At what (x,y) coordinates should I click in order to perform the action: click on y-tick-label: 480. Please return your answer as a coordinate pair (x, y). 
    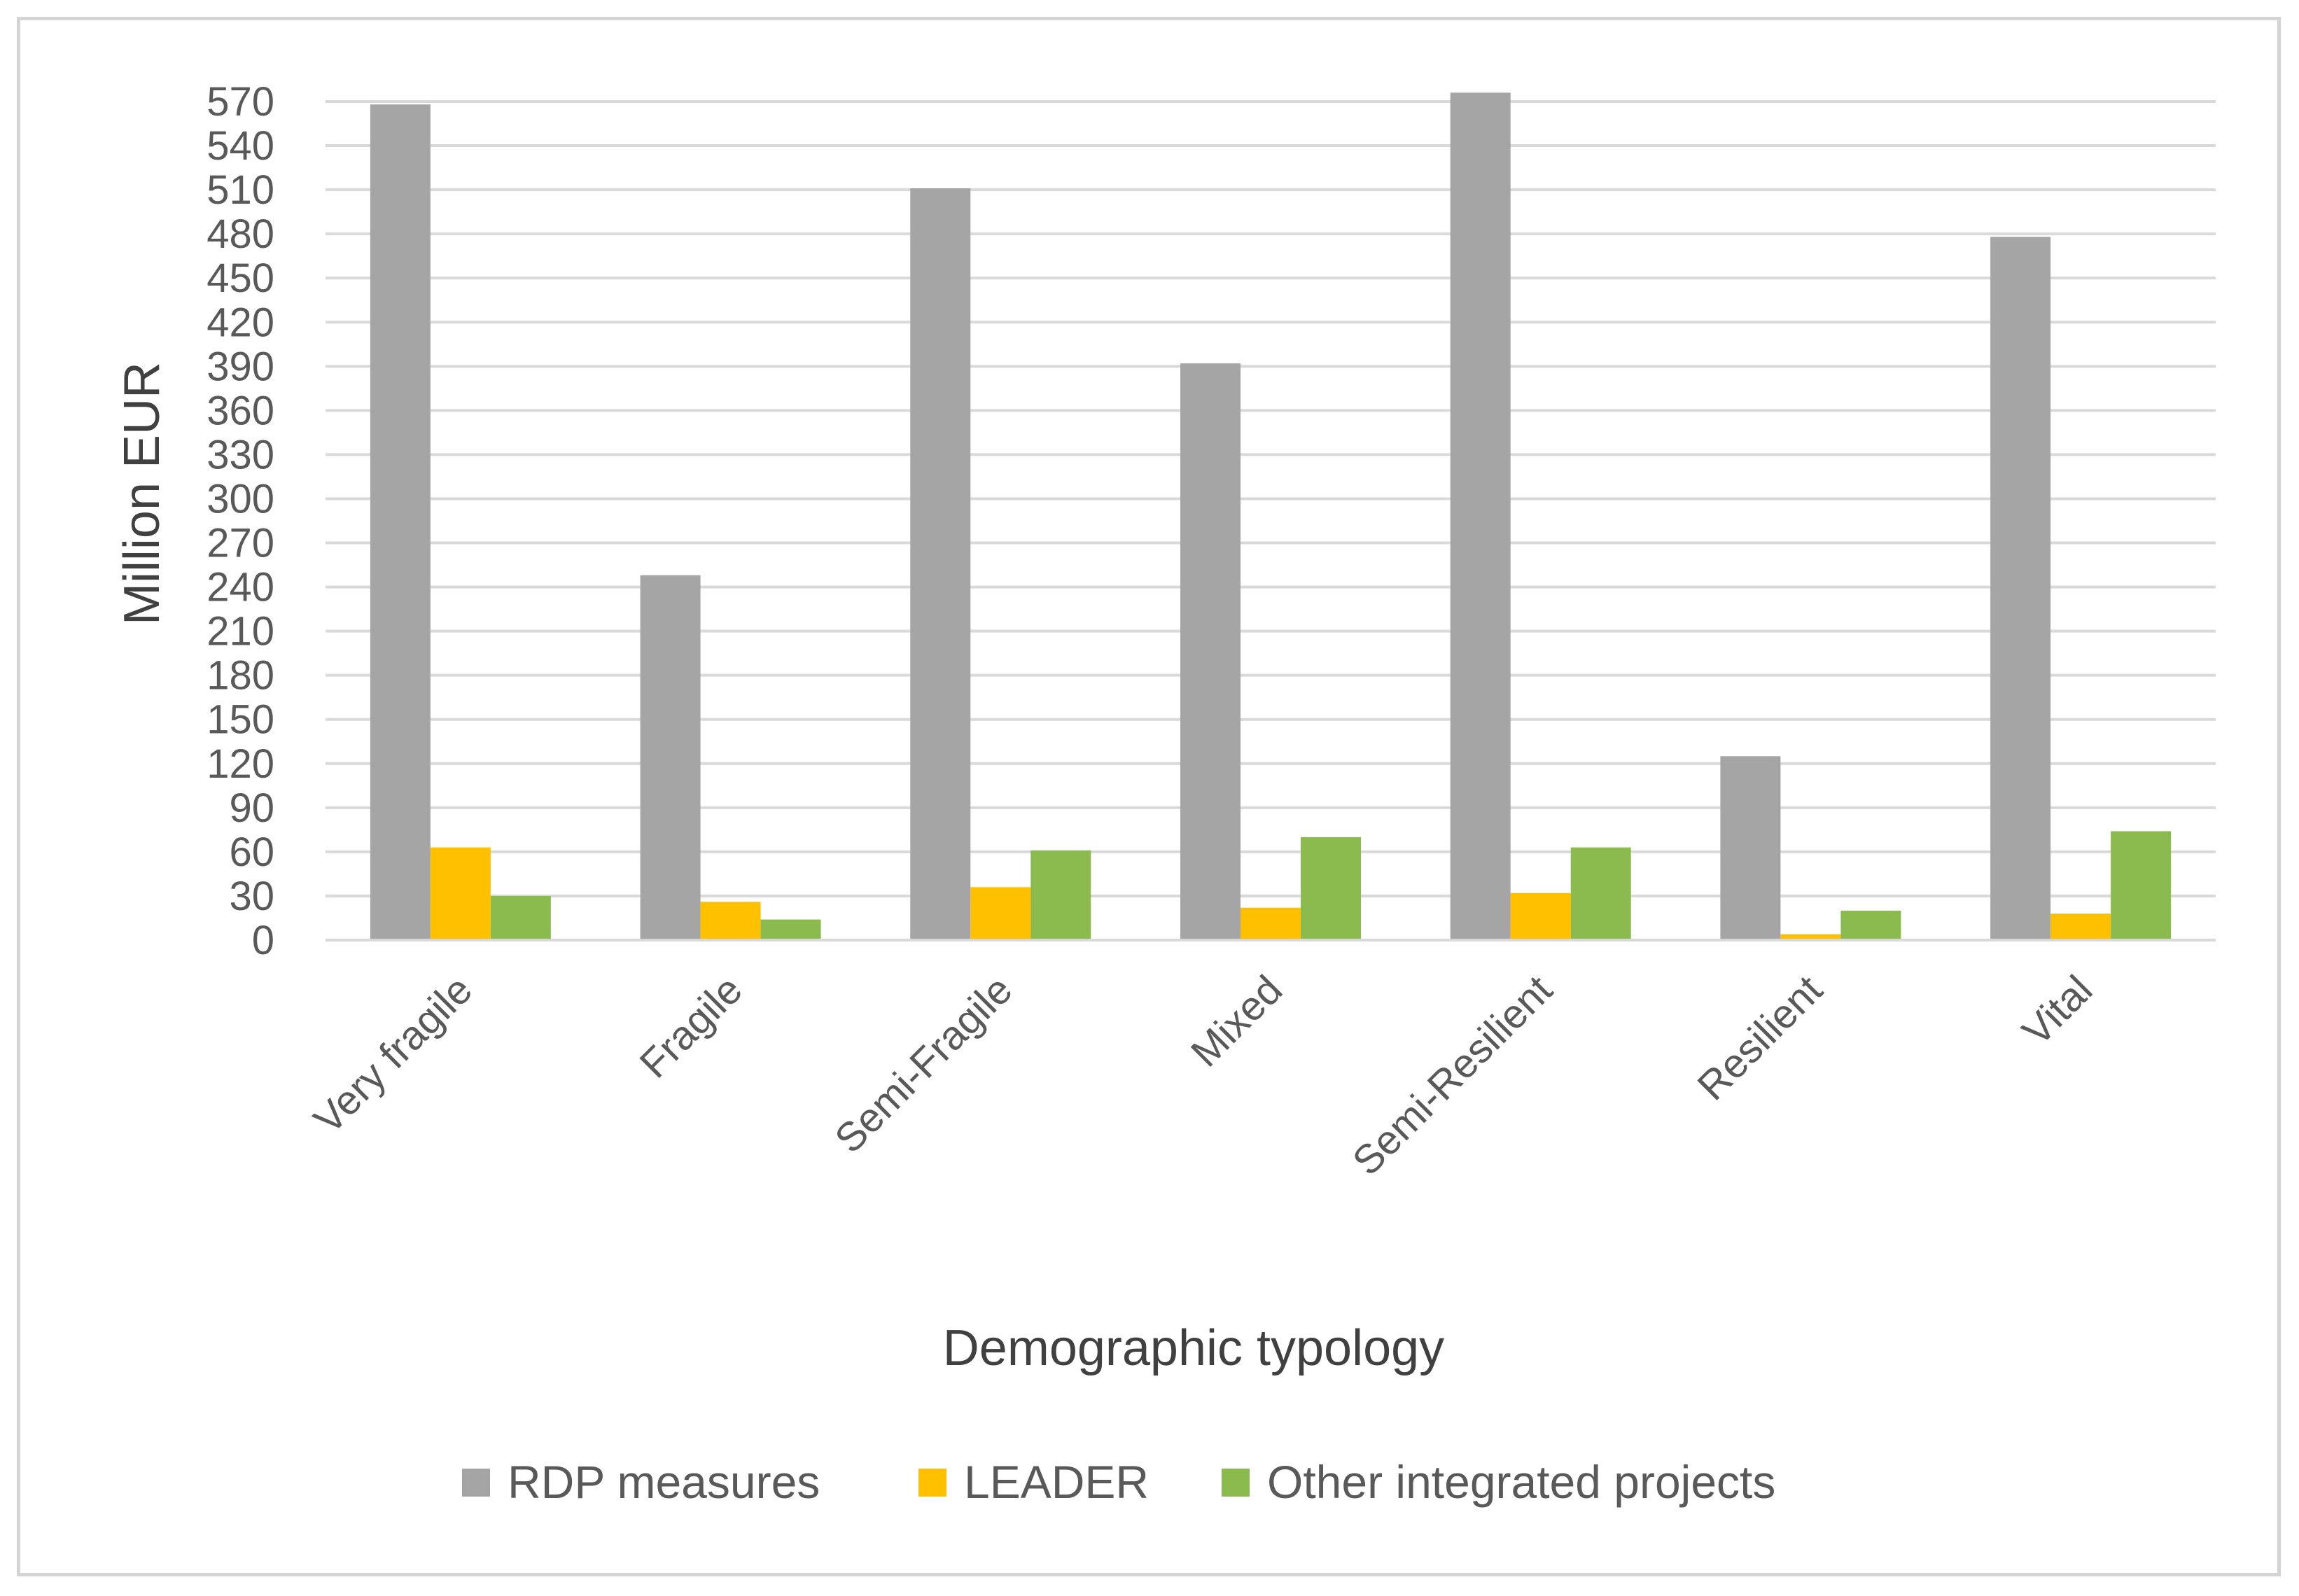
    Looking at the image, I should click on (241, 234).